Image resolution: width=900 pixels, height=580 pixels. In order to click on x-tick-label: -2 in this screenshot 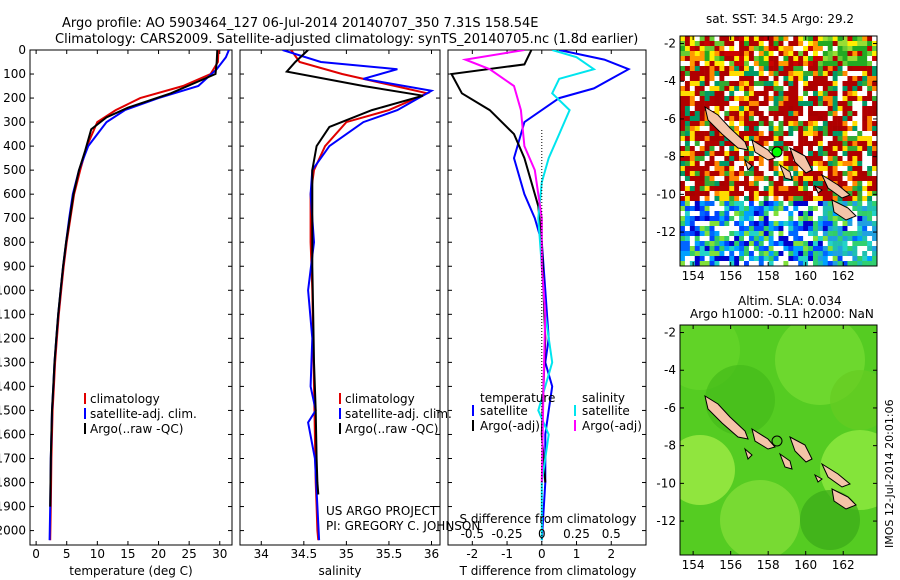, I will do `click(472, 554)`.